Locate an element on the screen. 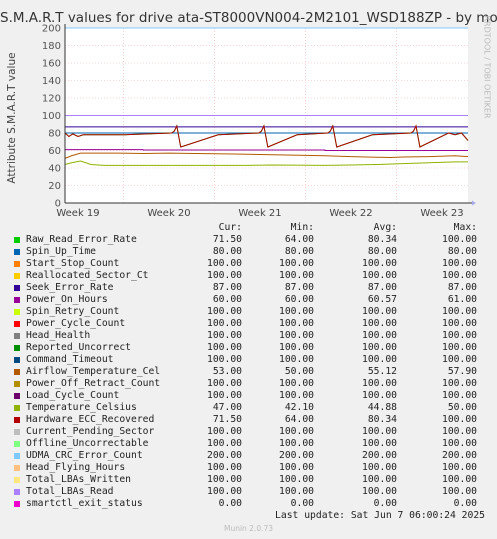 The image size is (497, 539). legend-row: Start_Stop_Count 100.00 100.00 100.00 100.00 is located at coordinates (249, 264).